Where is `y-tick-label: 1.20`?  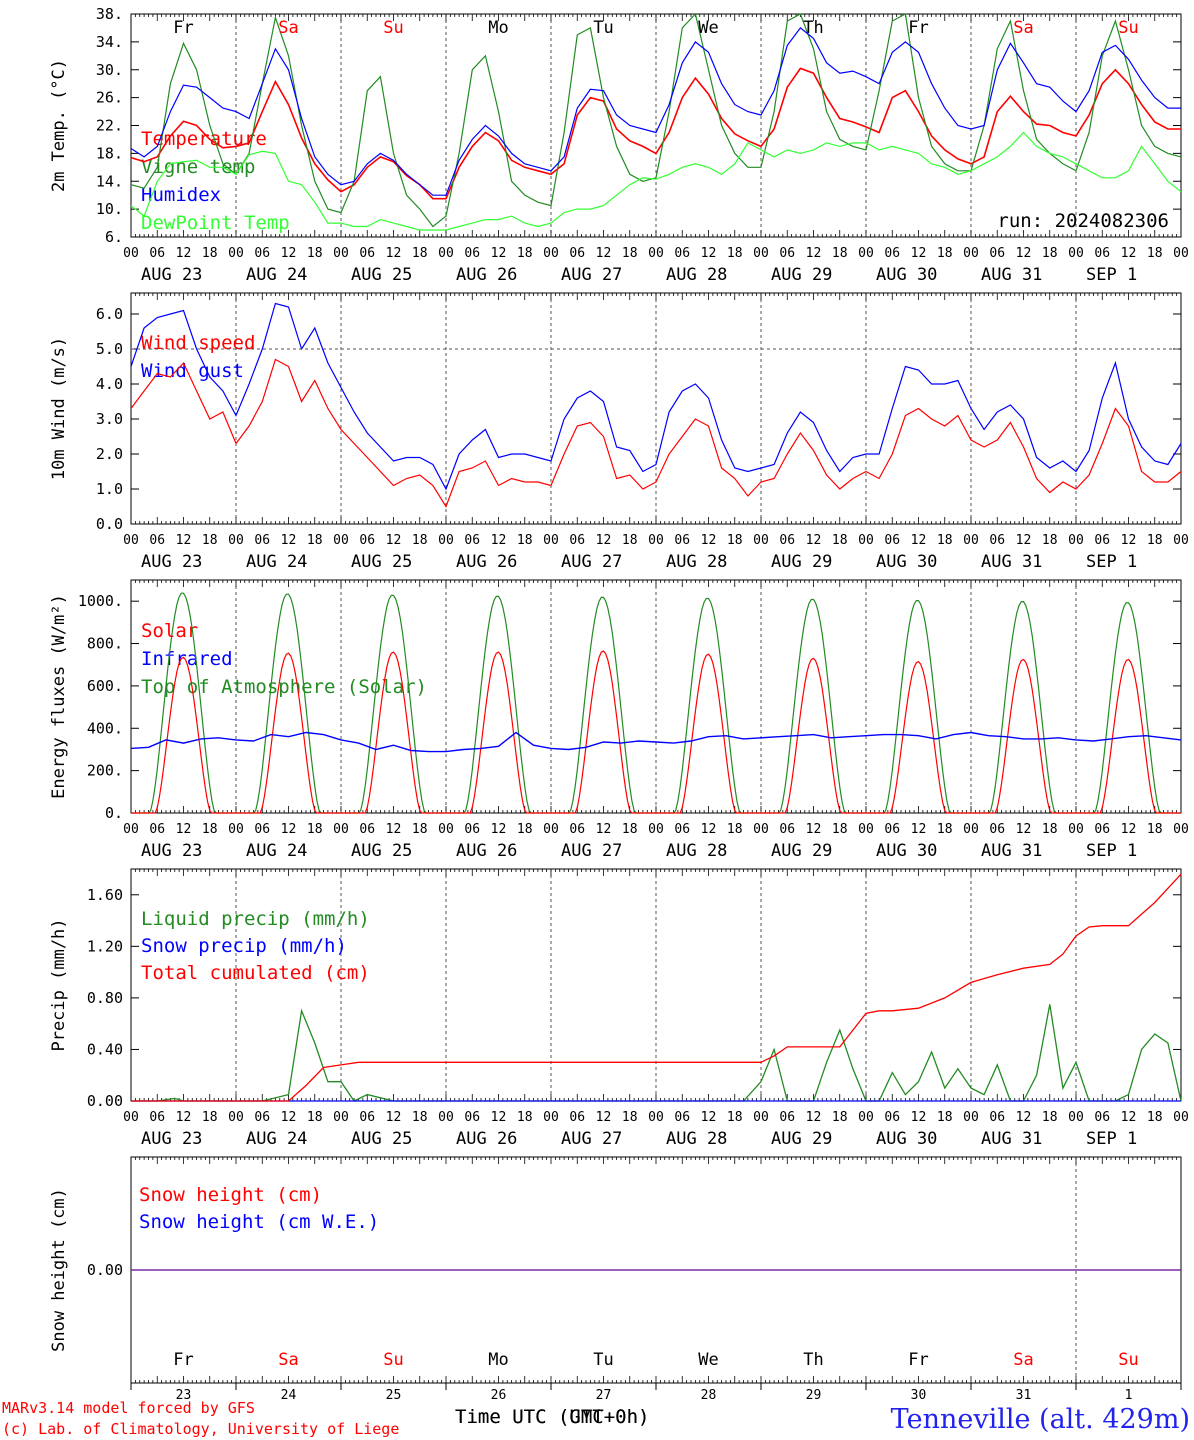
y-tick-label: 1.20 is located at coordinates (105, 946).